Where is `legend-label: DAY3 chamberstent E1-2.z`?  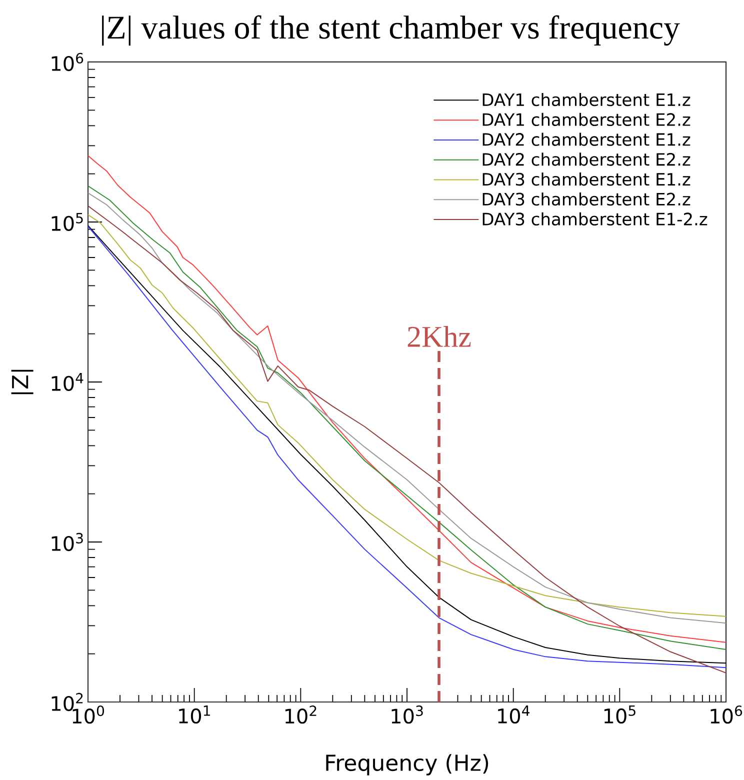 legend-label: DAY3 chamberstent E1-2.z is located at coordinates (595, 219).